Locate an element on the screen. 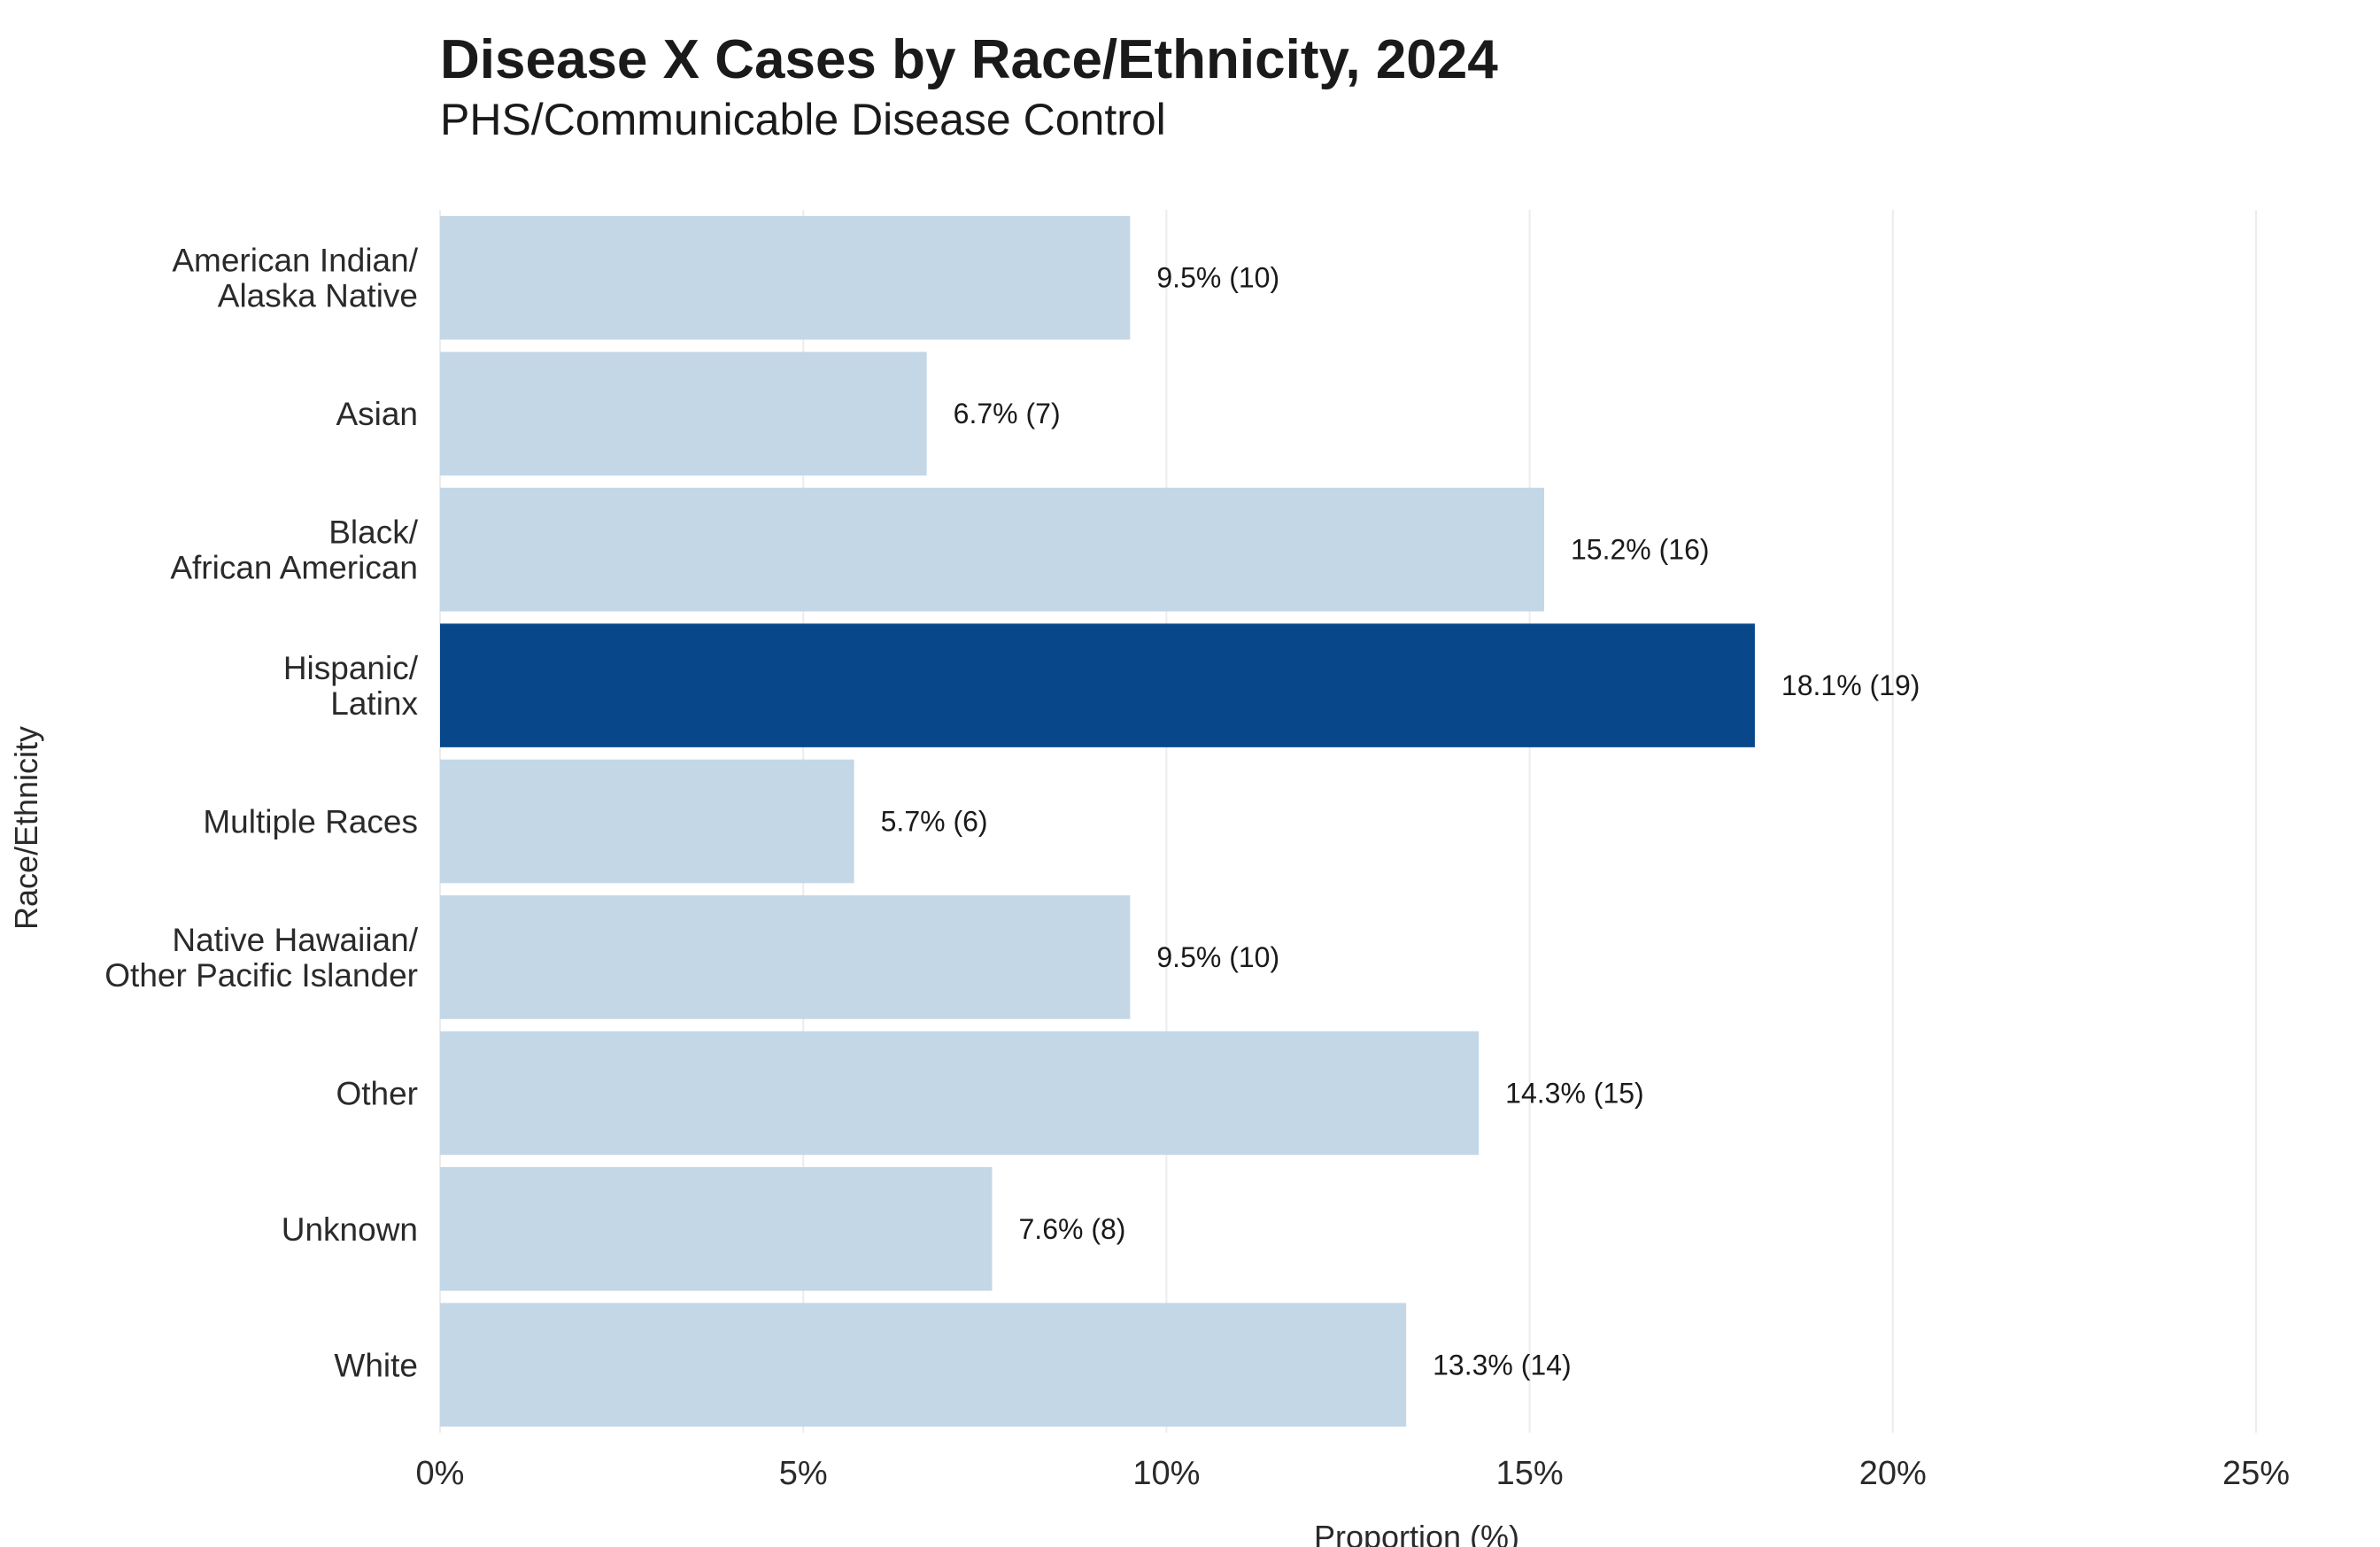 The image size is (2380, 1547). y-category-label-line: Other is located at coordinates (377, 1093).